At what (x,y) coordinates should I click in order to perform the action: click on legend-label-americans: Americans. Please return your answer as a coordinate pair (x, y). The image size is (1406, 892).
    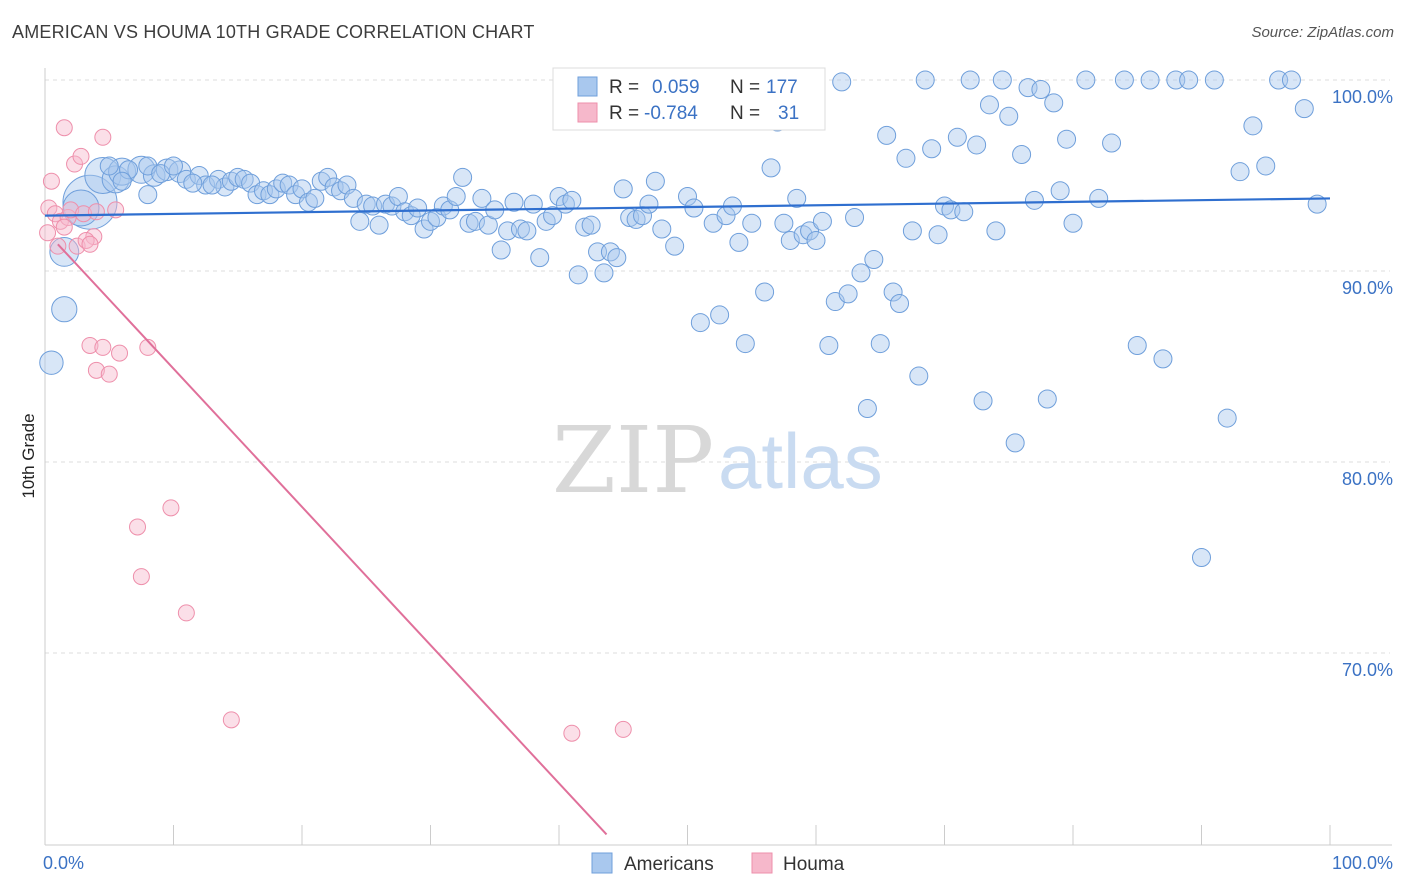
    Looking at the image, I should click on (669, 864).